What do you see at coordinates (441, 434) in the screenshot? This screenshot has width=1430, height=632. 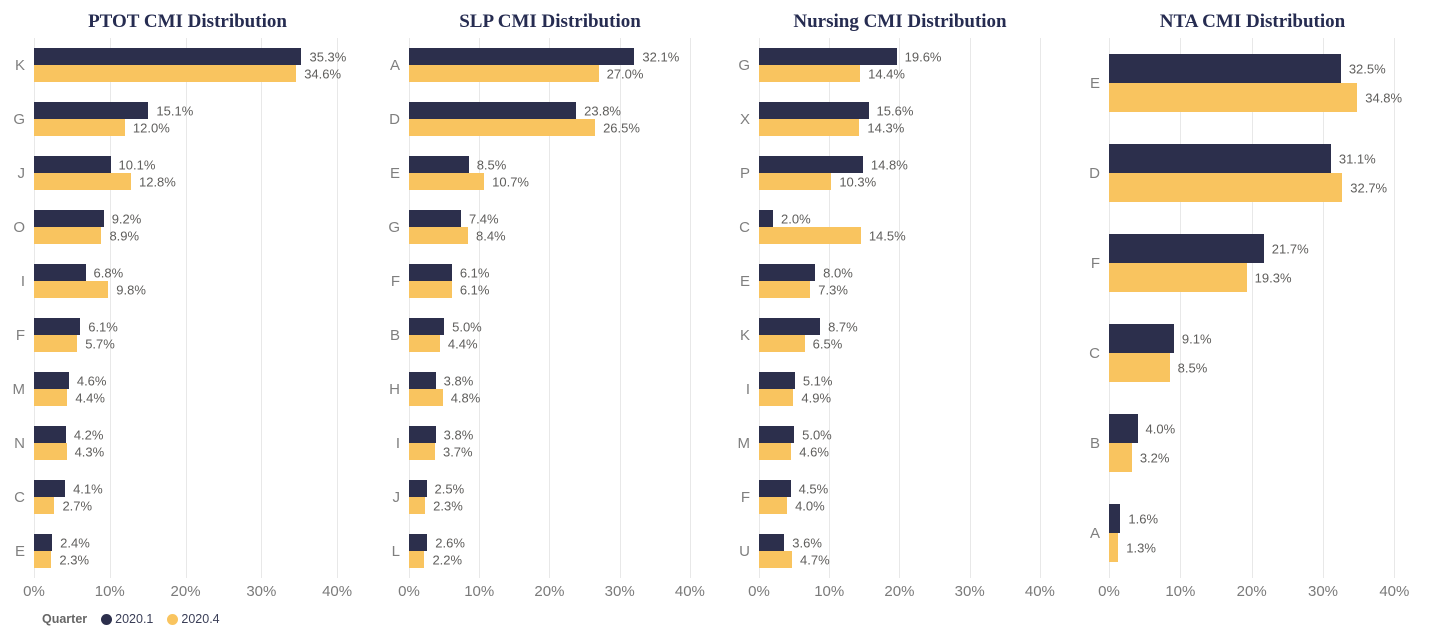 I see `bar-i-2020-1: 3.8%` at bounding box center [441, 434].